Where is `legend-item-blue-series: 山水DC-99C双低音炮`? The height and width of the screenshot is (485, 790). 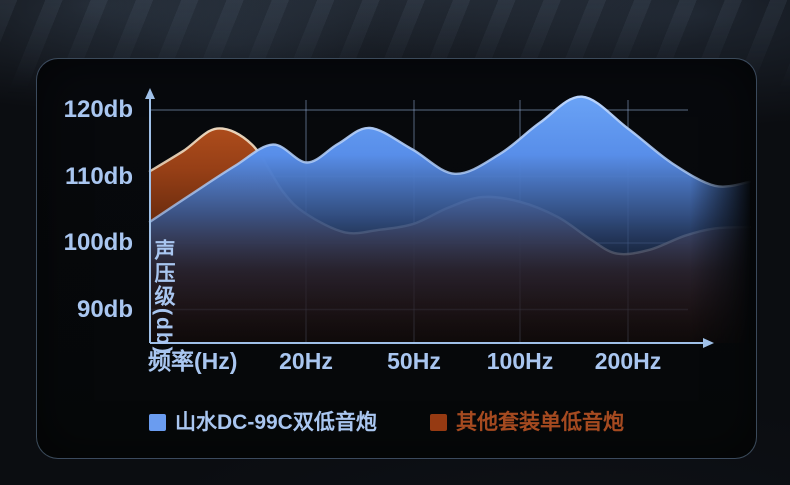 legend-item-blue-series: 山水DC-99C双低音炮 is located at coordinates (263, 422).